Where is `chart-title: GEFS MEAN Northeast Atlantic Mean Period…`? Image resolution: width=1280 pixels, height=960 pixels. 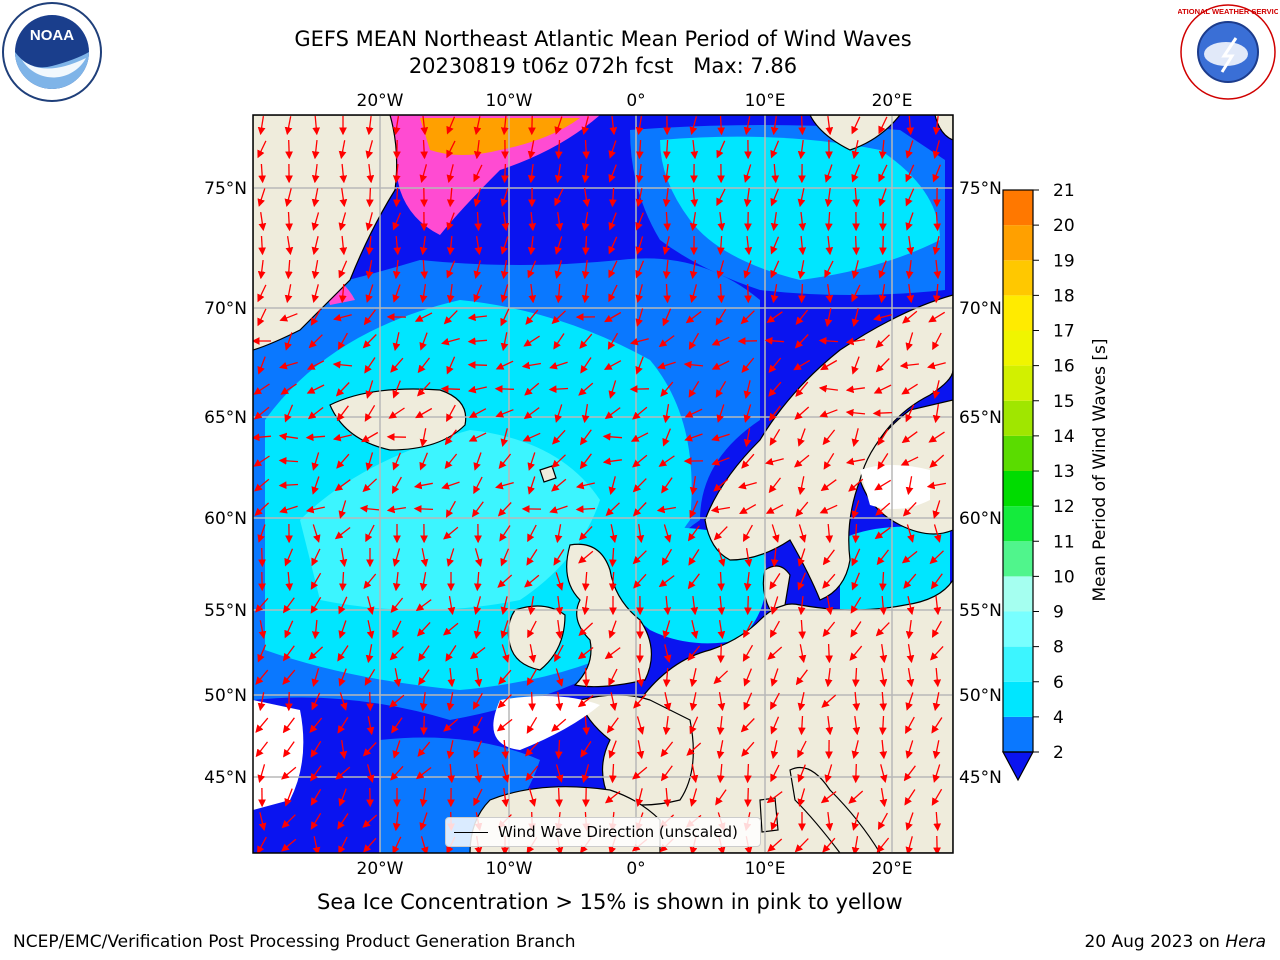 chart-title: GEFS MEAN Northeast Atlantic Mean Period… is located at coordinates (603, 53).